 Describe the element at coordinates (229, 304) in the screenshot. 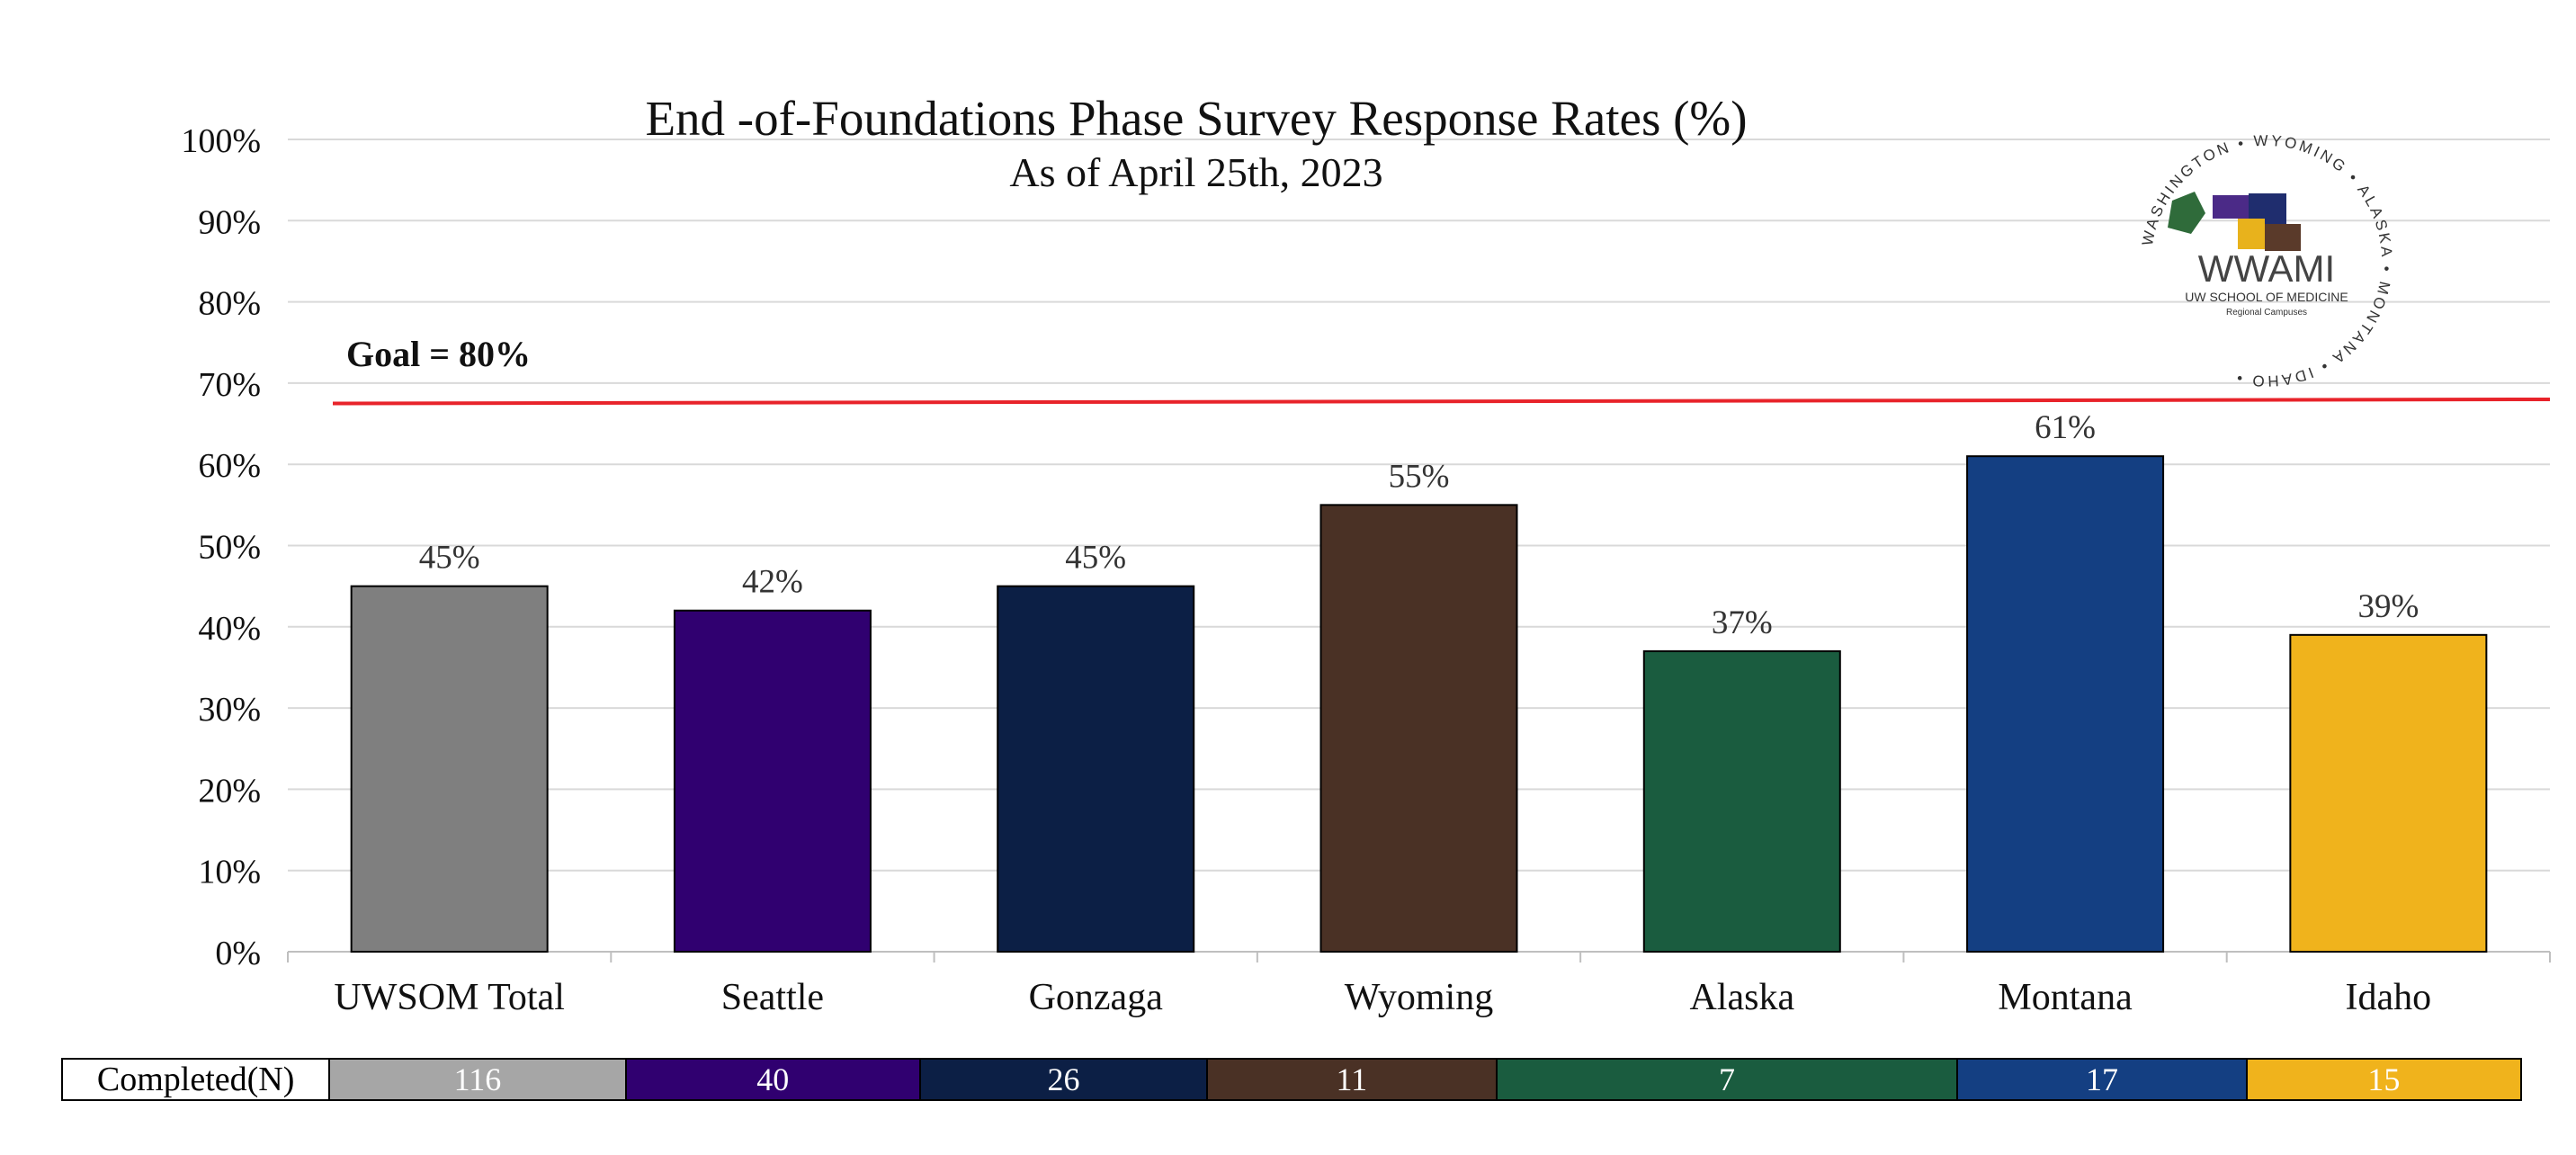

I see `y-tick-label: 80%` at that location.